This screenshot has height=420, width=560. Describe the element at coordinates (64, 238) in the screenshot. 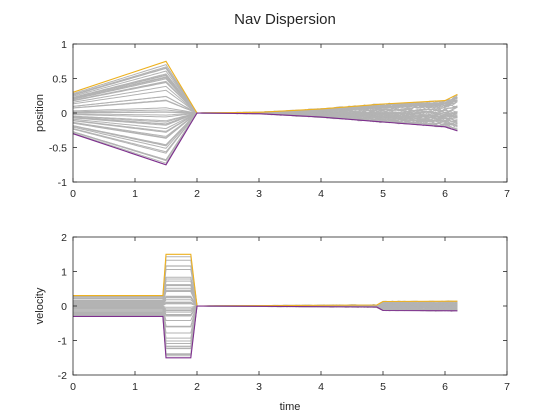

I see `velocity-y-tick-label: 2` at that location.